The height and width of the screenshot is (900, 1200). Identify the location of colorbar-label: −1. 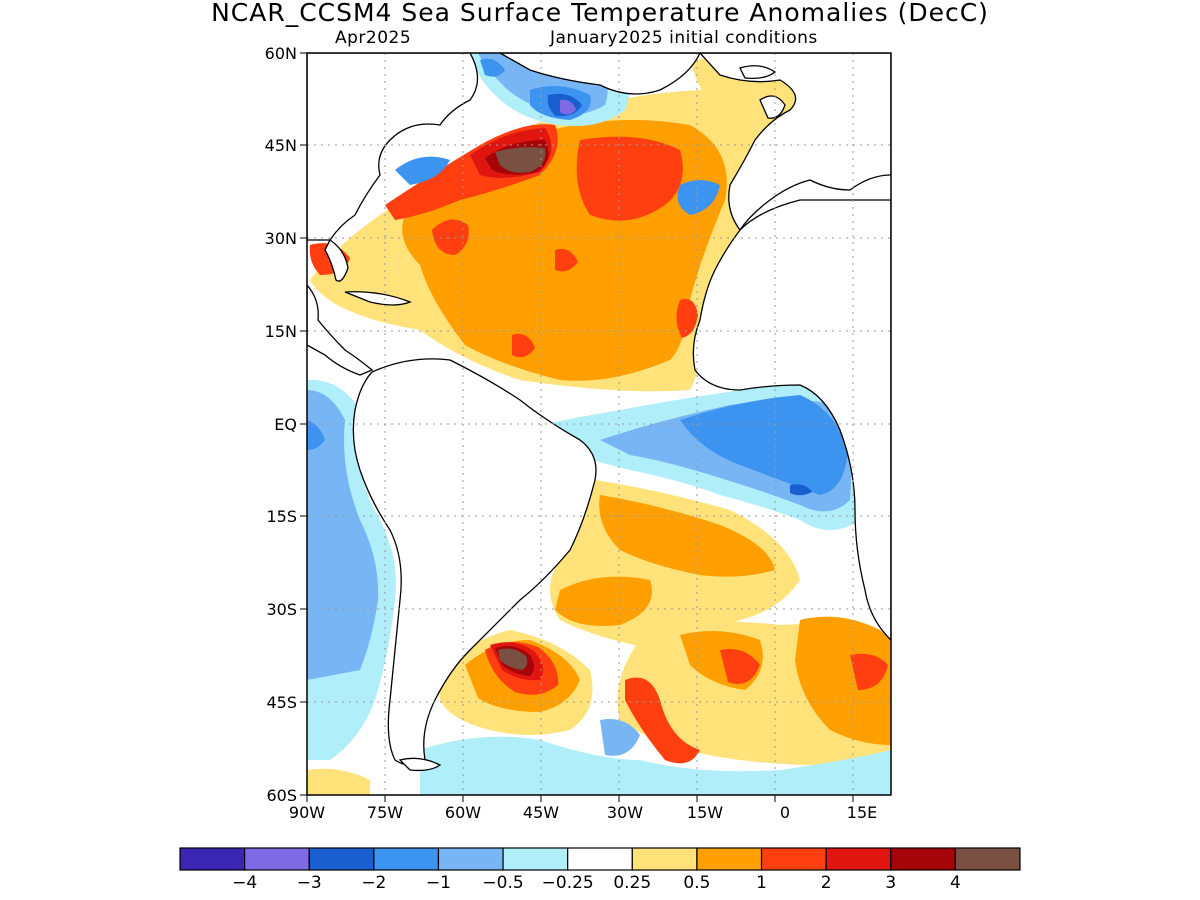
(438, 883).